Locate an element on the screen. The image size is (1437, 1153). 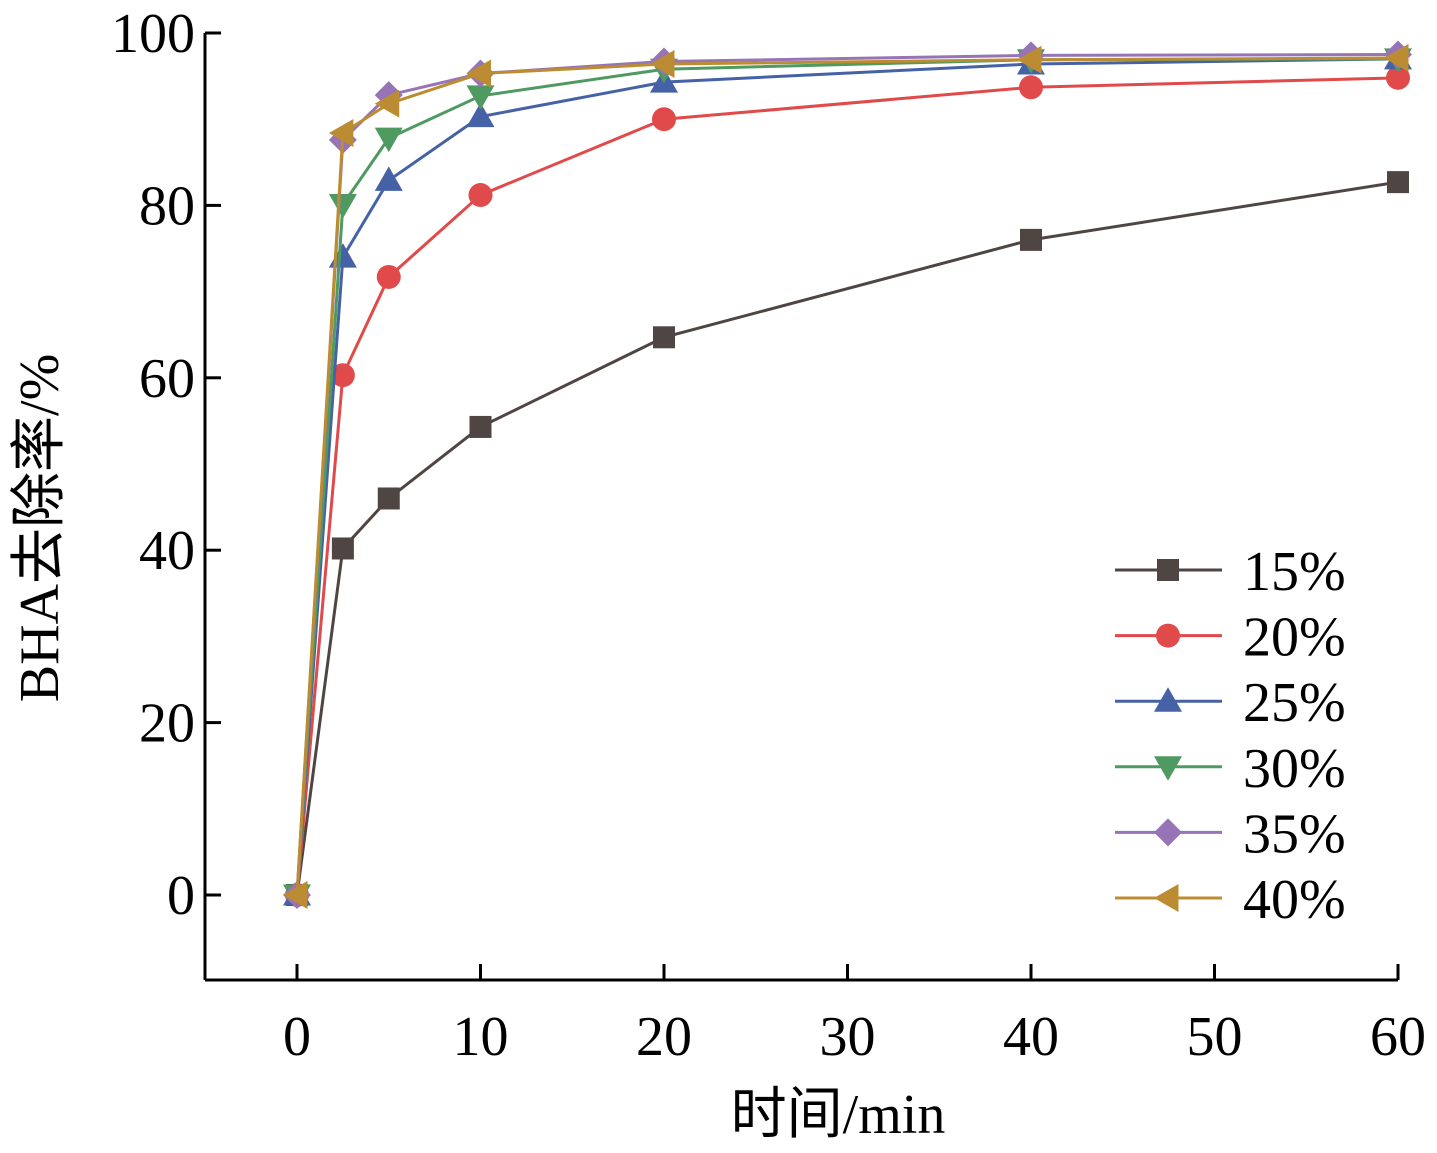
legend-label: 15% is located at coordinates (1294, 572).